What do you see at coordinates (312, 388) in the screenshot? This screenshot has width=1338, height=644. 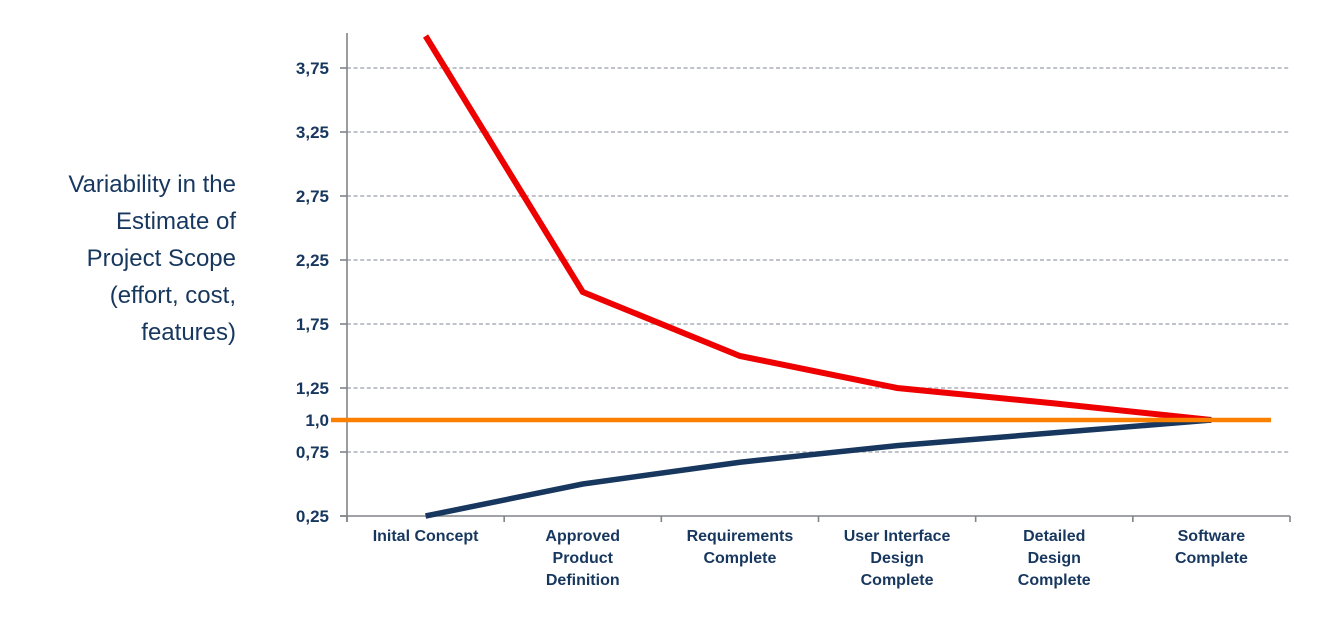 I see `y-axis-tick-label: 1,25` at bounding box center [312, 388].